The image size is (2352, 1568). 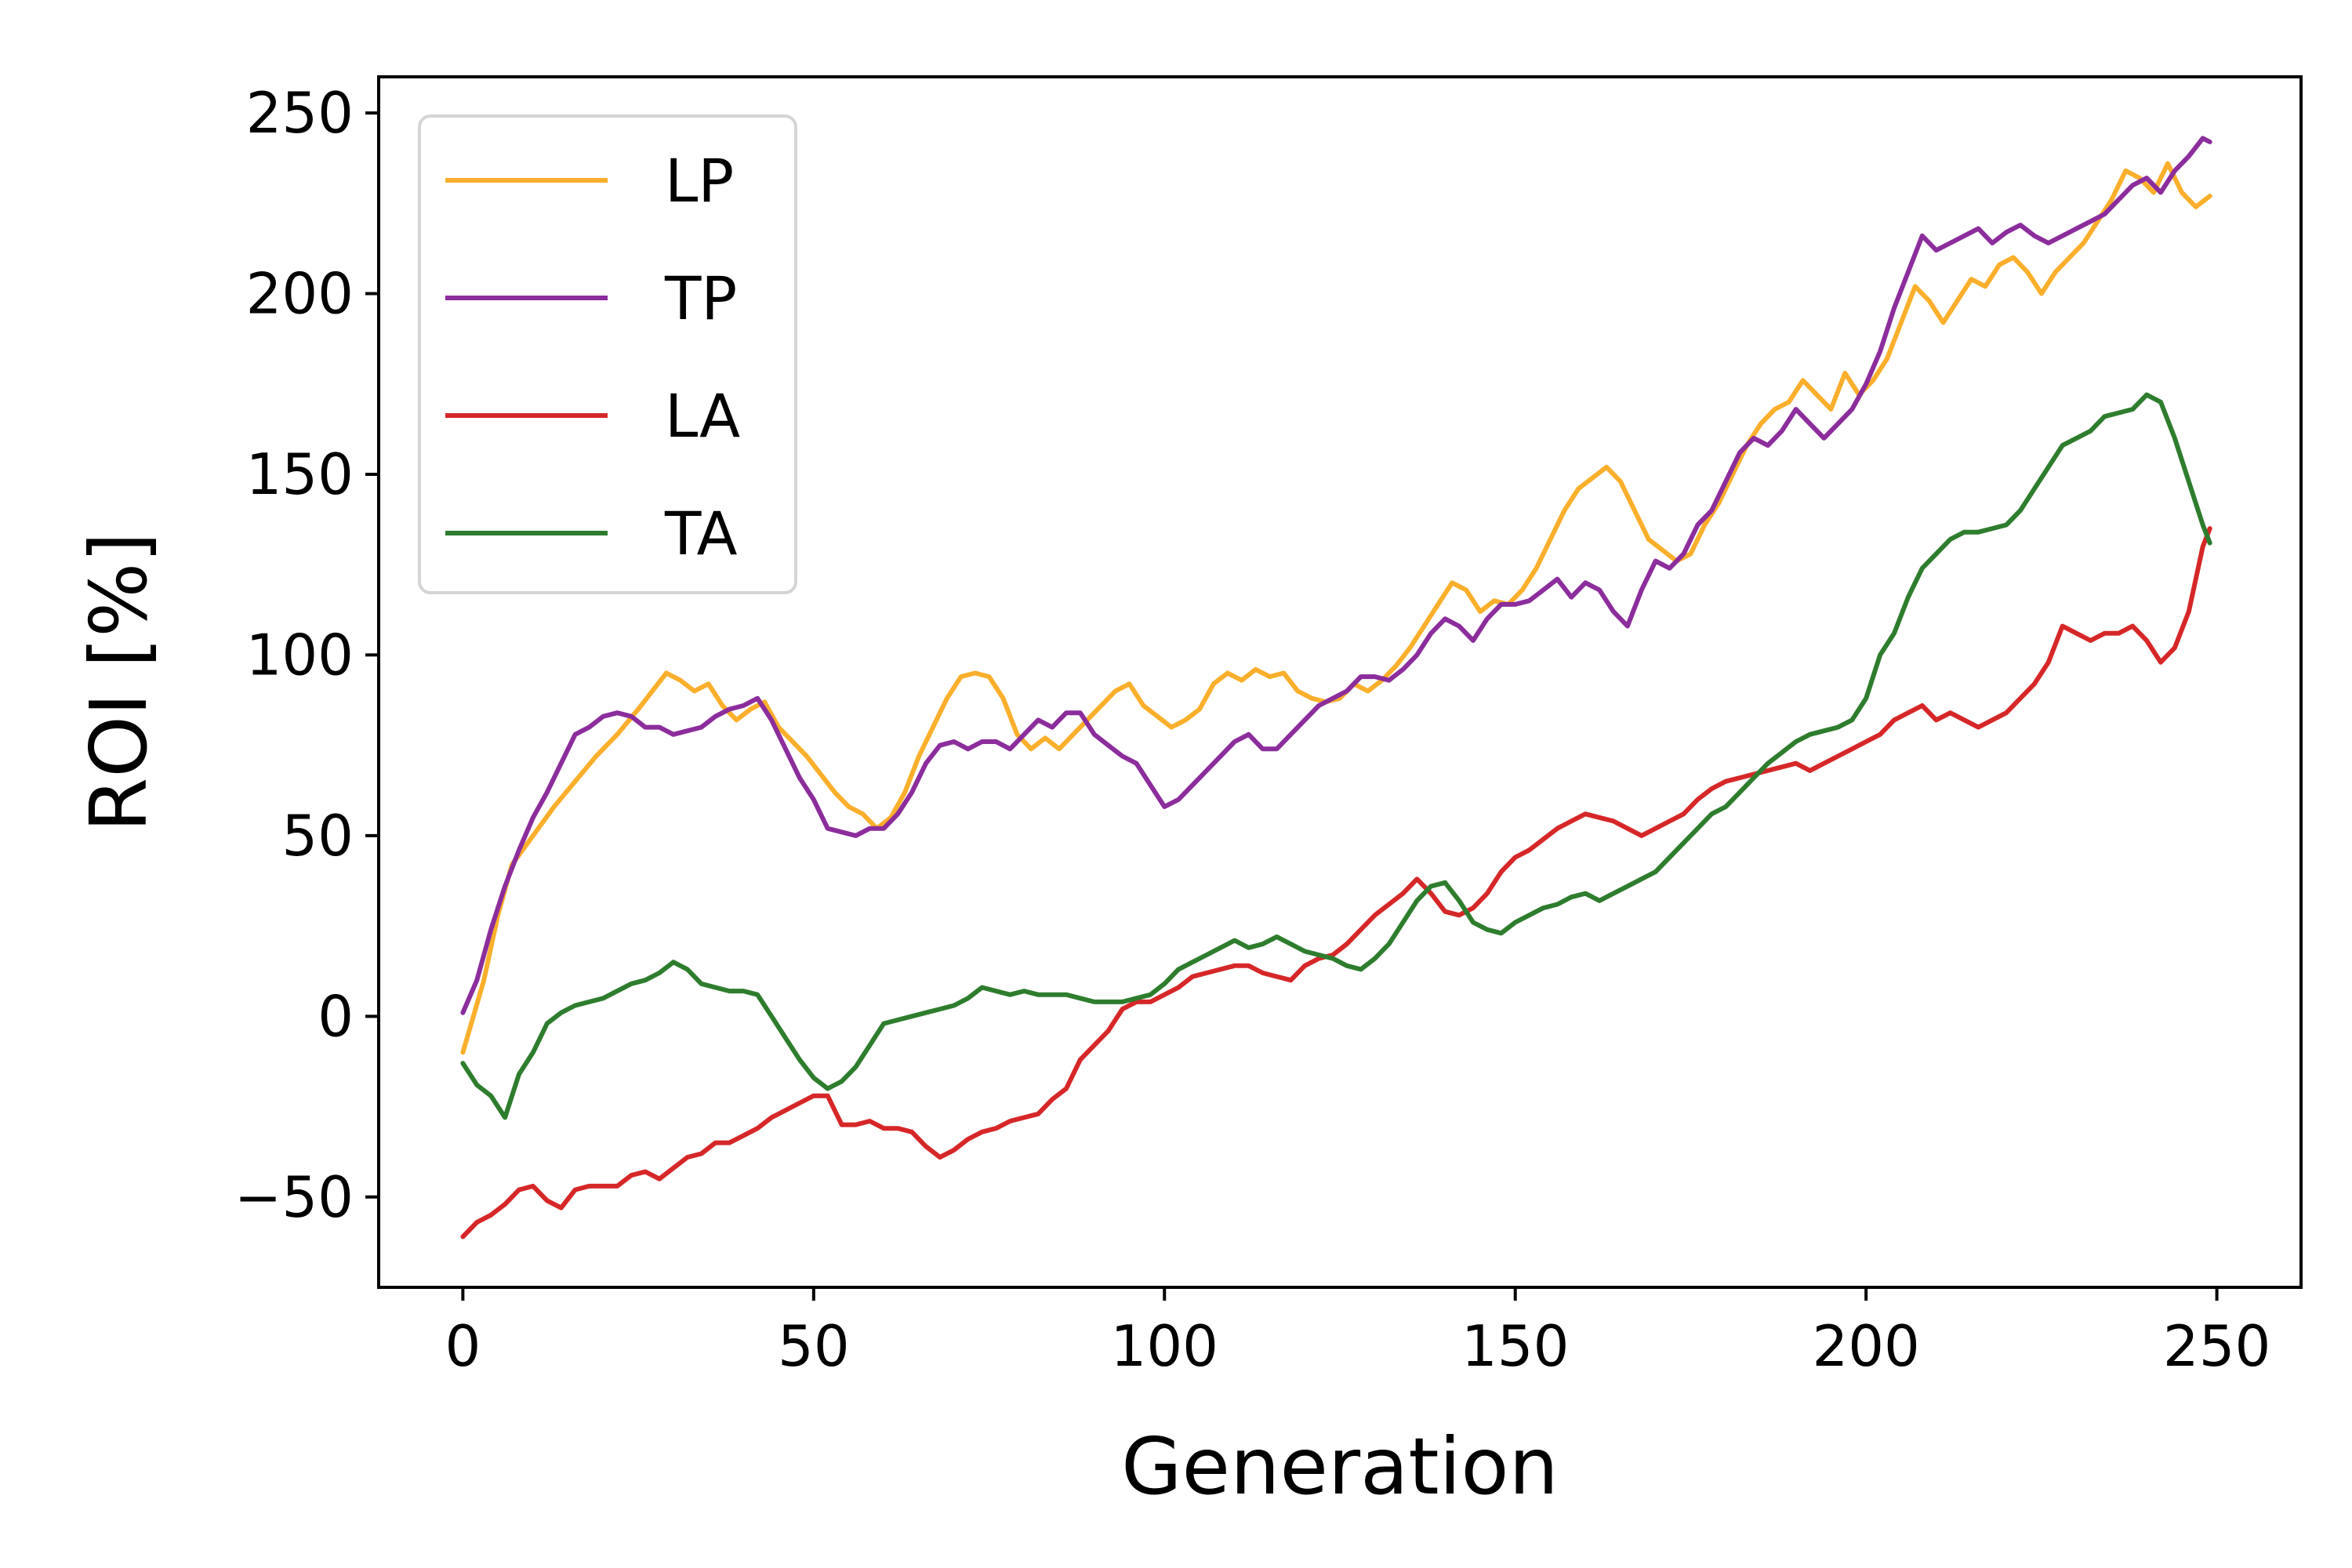 What do you see at coordinates (699, 181) in the screenshot?
I see `legend-label-lp: LP` at bounding box center [699, 181].